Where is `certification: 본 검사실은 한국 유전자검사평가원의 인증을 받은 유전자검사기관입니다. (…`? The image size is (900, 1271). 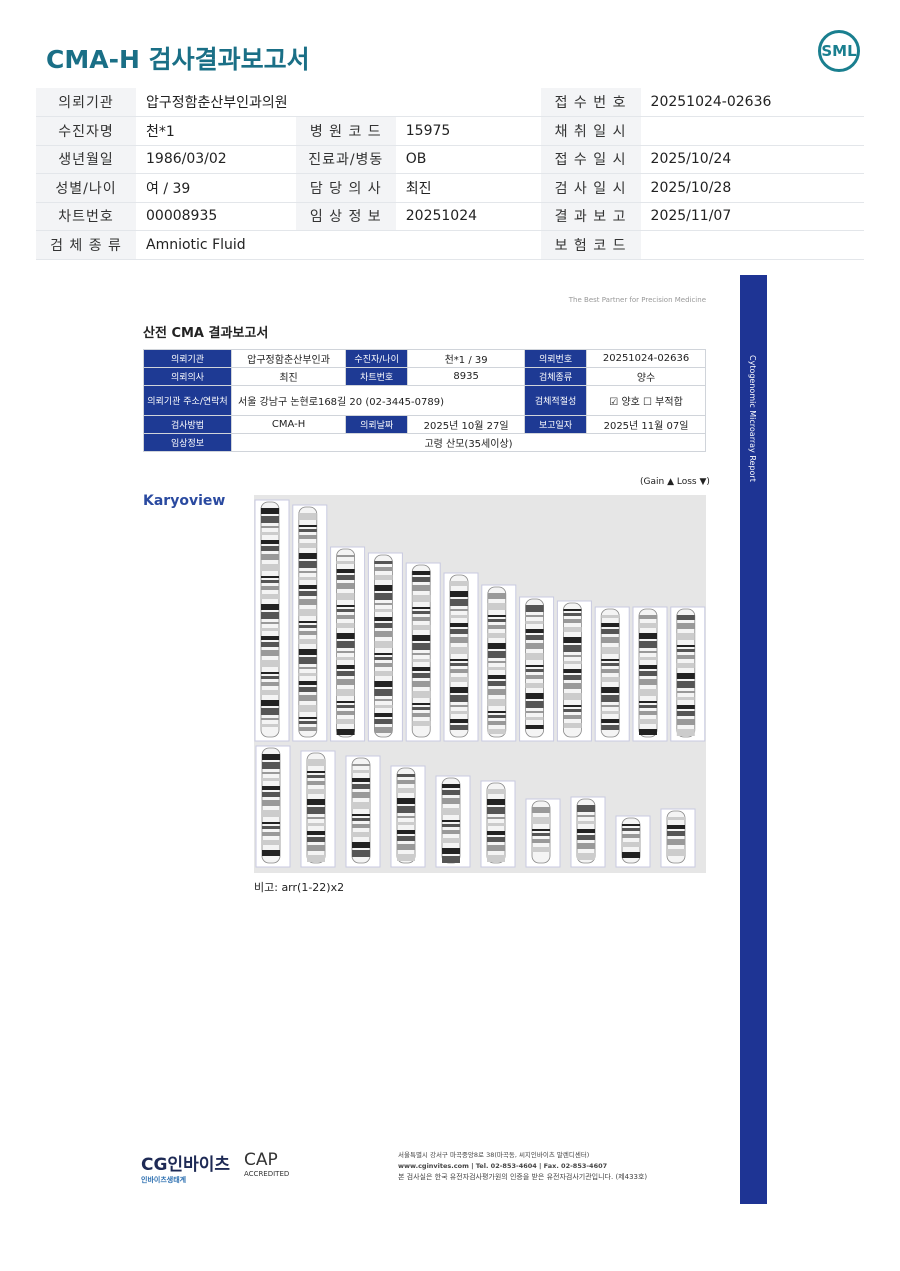 certification: 본 검사실은 한국 유전자검사평가원의 인증을 받은 유전자검사기관입니다. (… is located at coordinates (523, 1177).